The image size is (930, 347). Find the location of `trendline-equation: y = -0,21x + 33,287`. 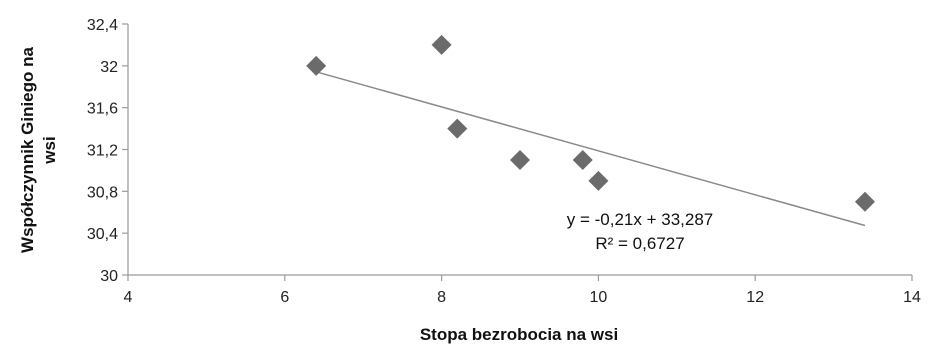

trendline-equation: y = -0,21x + 33,287 is located at coordinates (640, 219).